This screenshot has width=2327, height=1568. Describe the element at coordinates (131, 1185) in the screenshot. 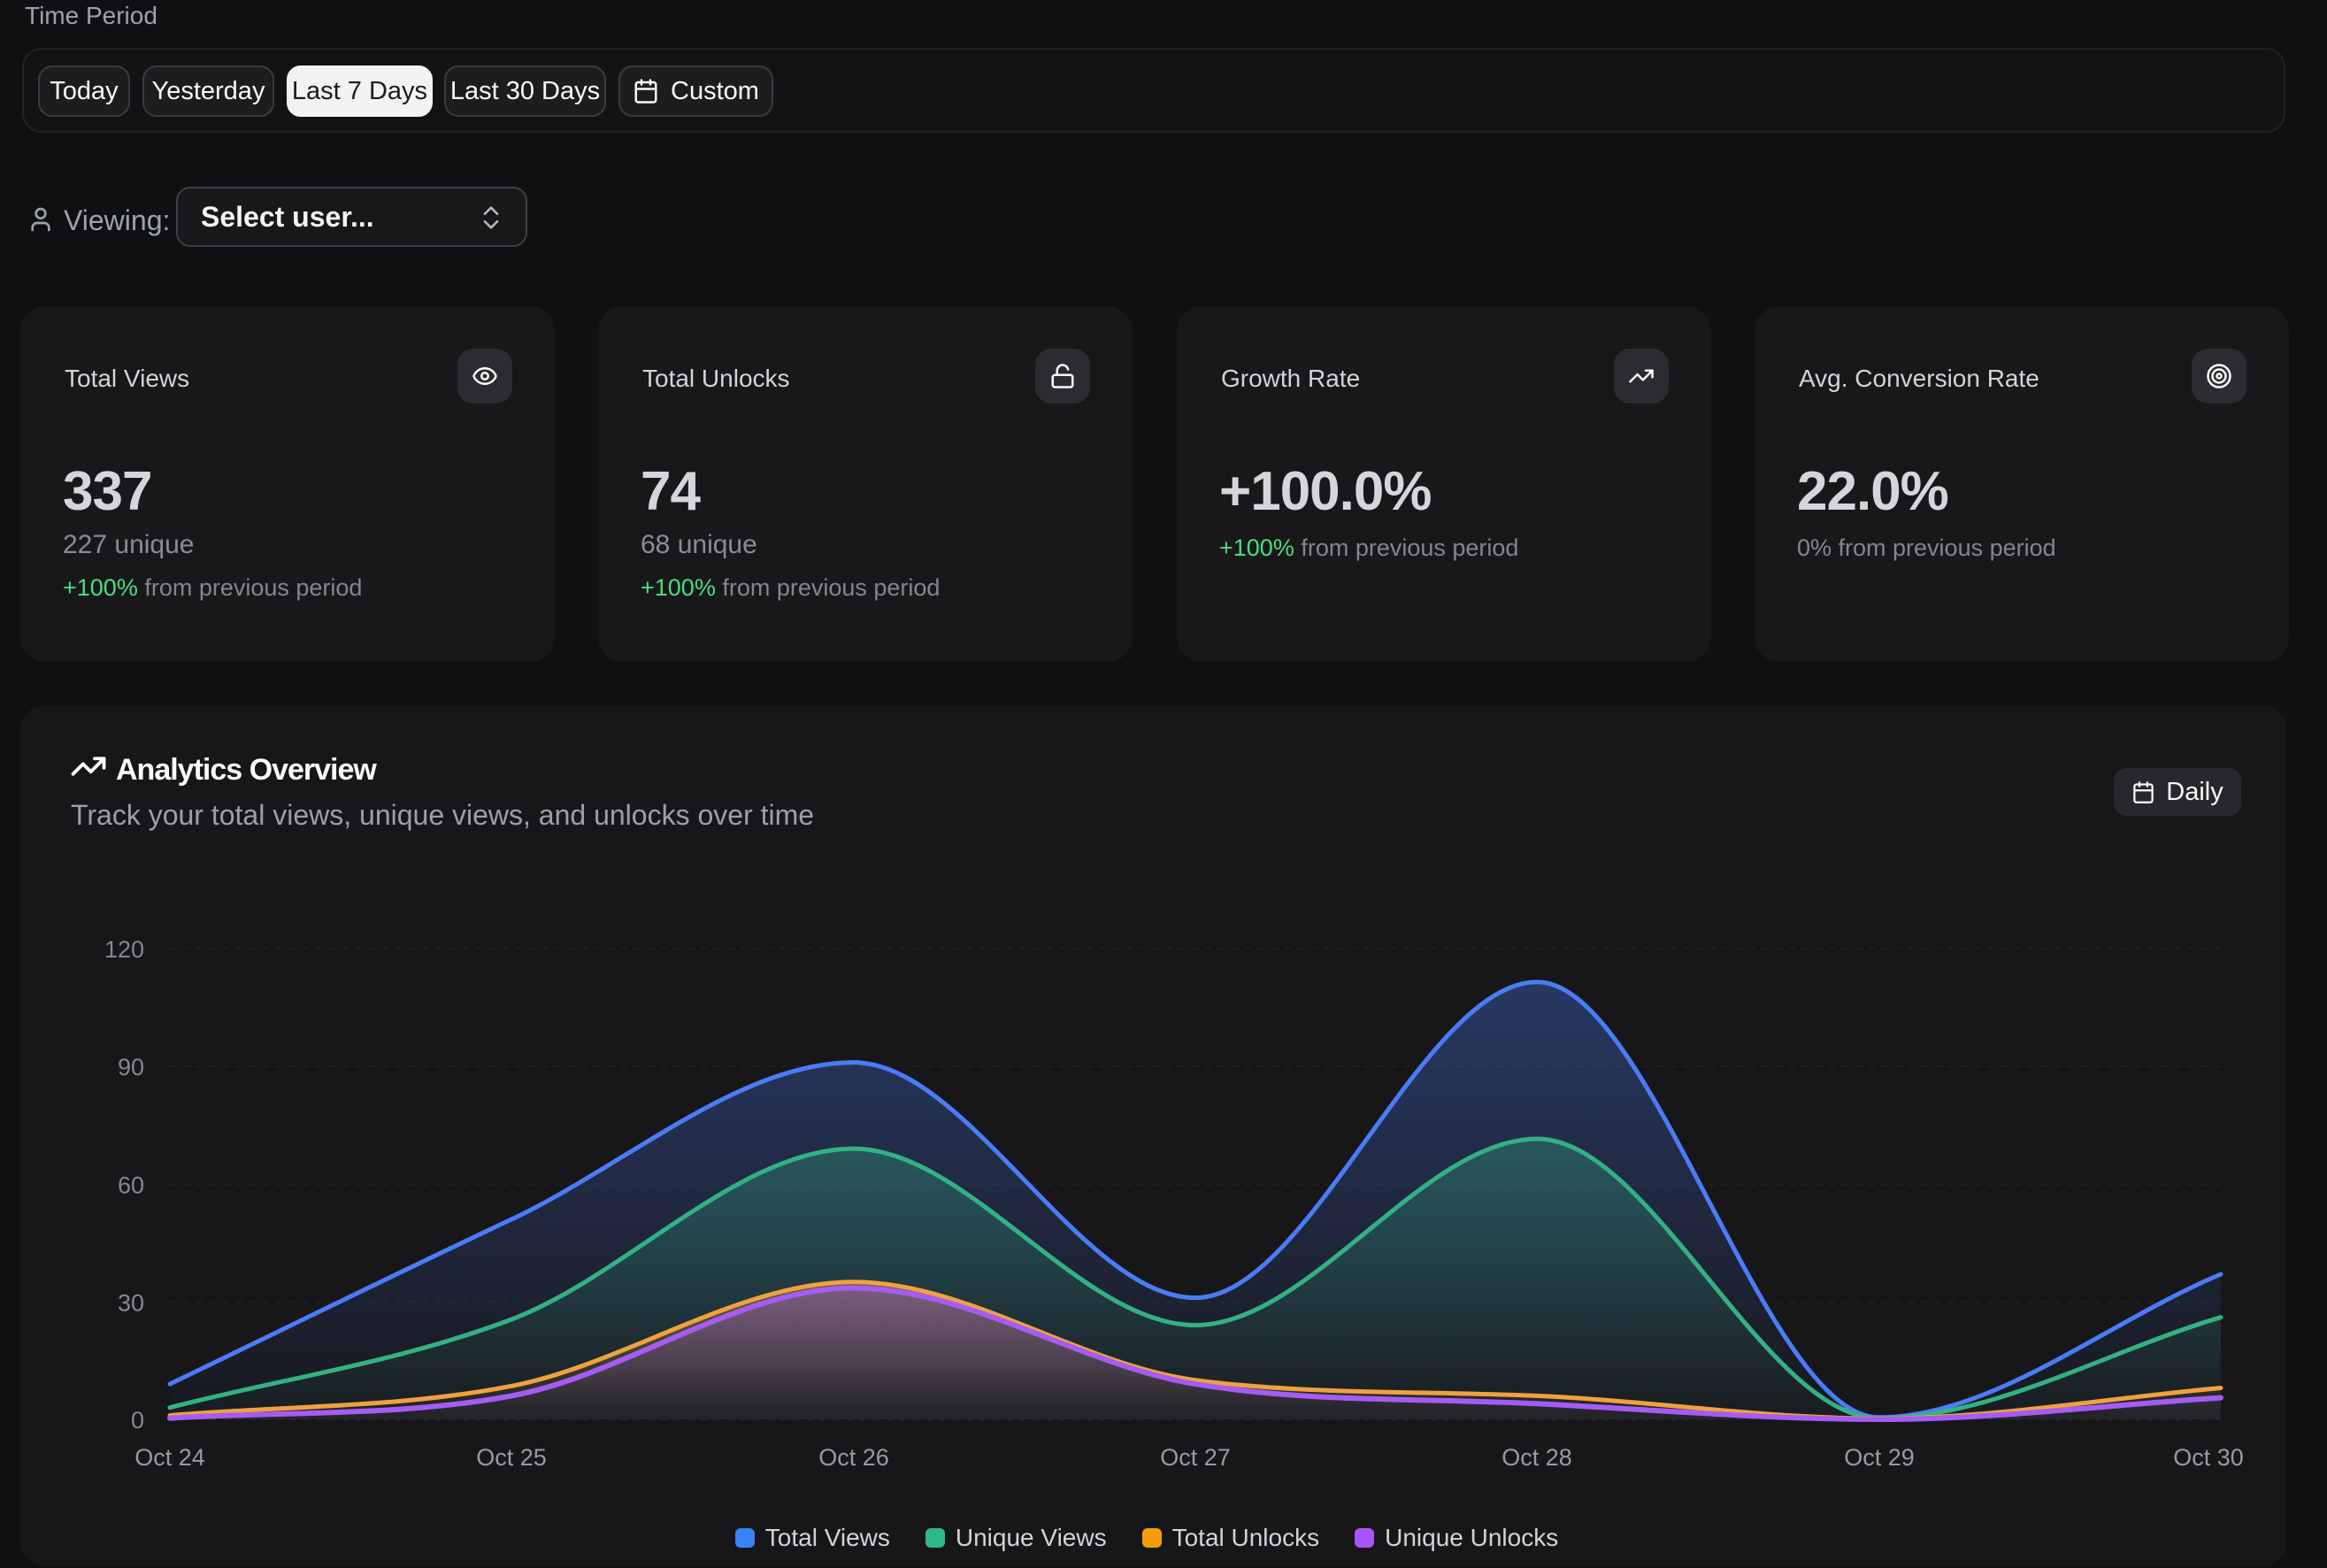

I see `svg-text: 60` at that location.